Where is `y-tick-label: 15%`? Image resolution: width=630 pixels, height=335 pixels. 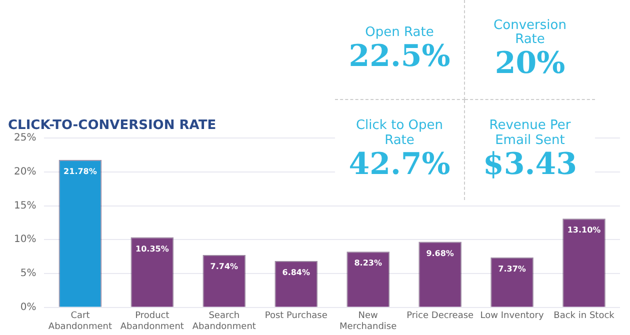 y-tick-label: 15% is located at coordinates (25, 206).